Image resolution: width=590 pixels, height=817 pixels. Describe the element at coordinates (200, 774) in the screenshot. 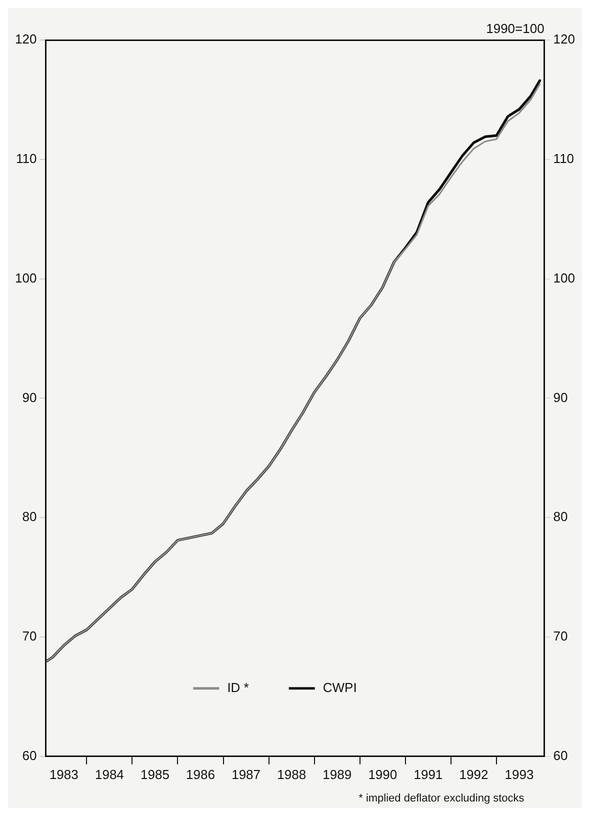

I see `x-tick-label: 1986` at that location.